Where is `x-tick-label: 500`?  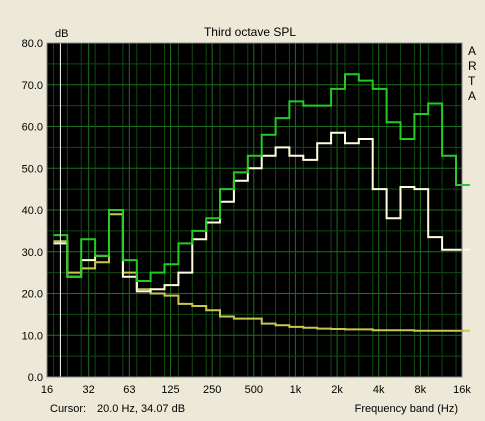
x-tick-label: 500 is located at coordinates (254, 390).